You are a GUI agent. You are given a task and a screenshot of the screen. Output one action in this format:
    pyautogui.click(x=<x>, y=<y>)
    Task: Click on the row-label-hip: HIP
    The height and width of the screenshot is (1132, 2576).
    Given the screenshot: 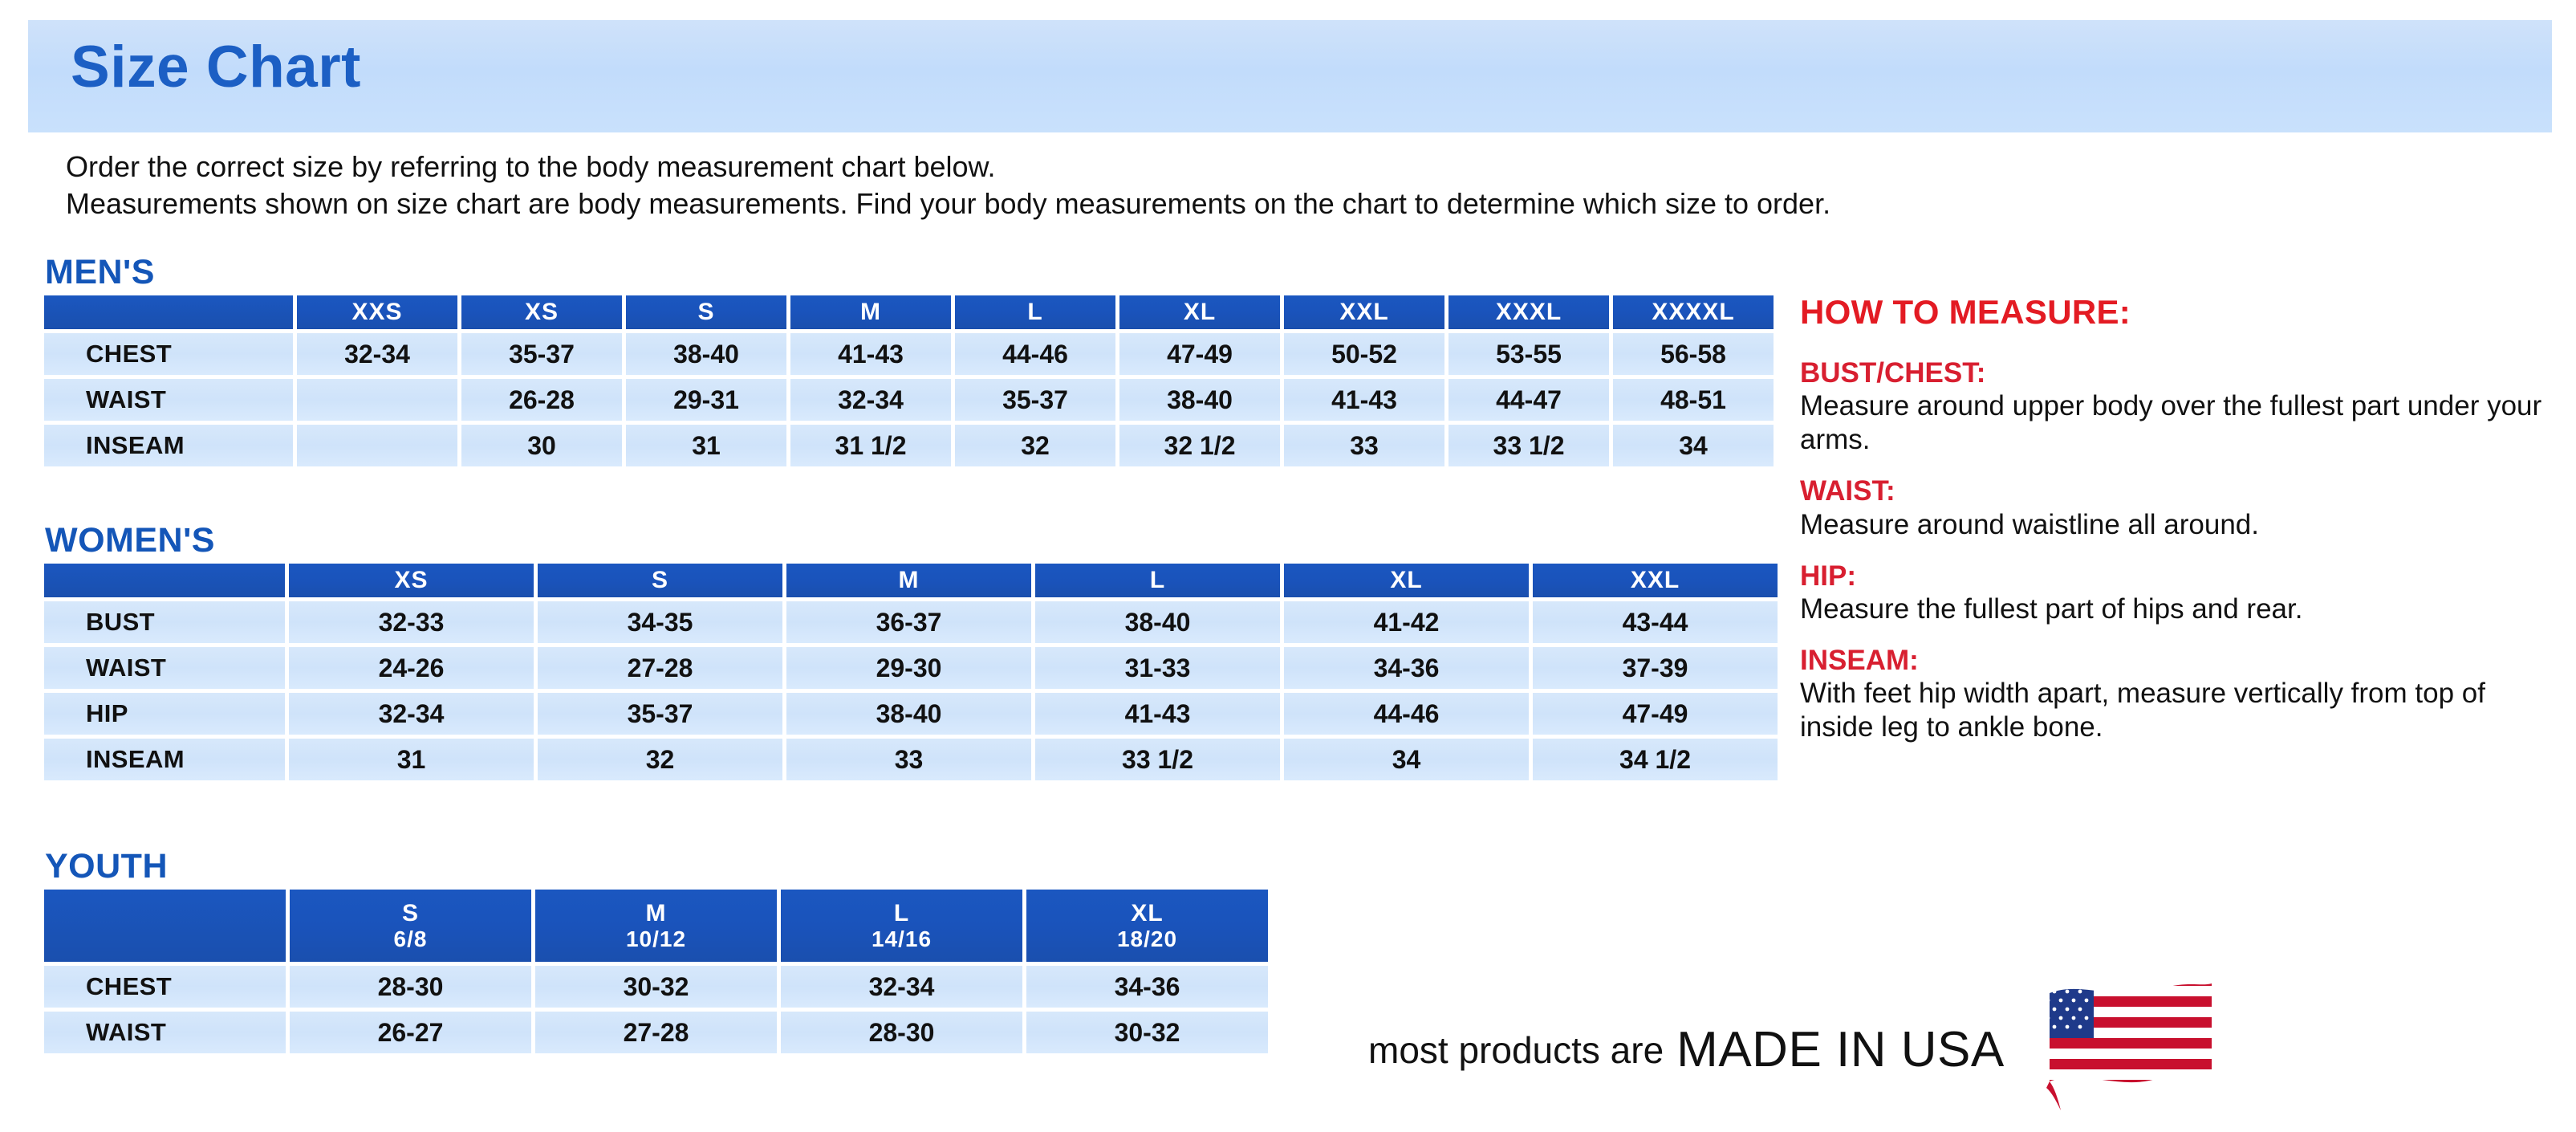 What is the action you would take?
    pyautogui.click(x=165, y=714)
    